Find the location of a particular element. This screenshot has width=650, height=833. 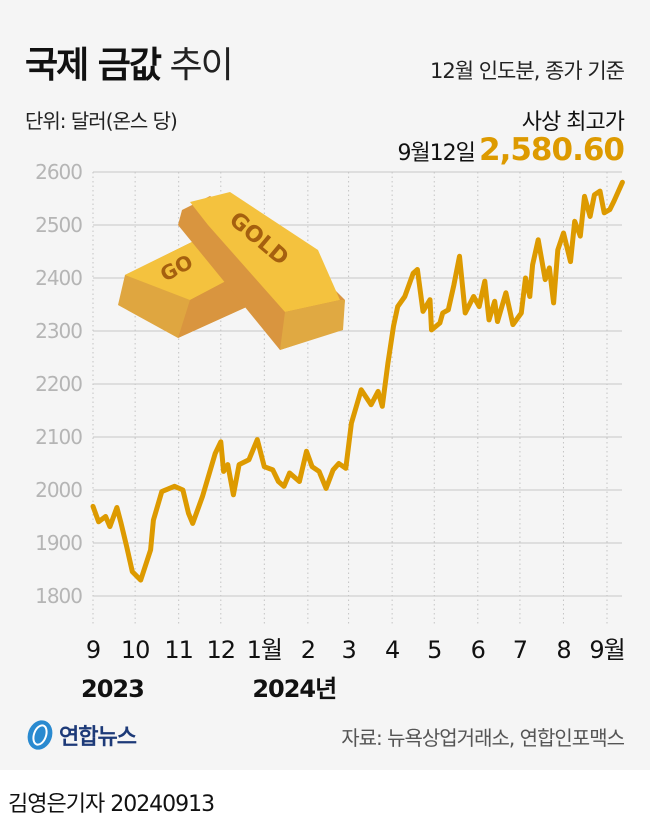

record-value: 2,580.60 is located at coordinates (552, 150).